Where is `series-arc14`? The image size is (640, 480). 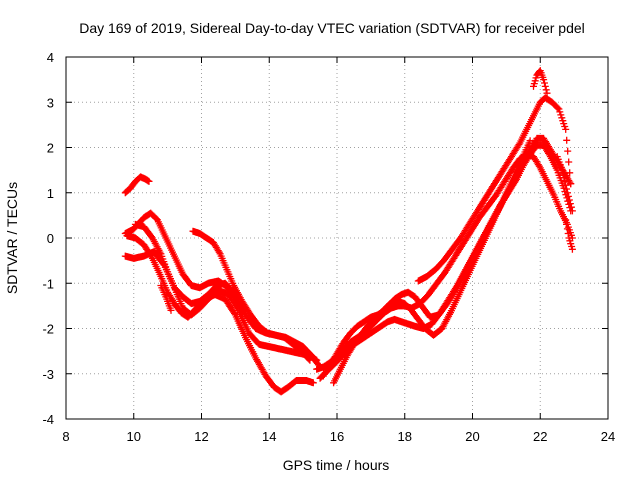
series-arc14 is located at coordinates (564, 184).